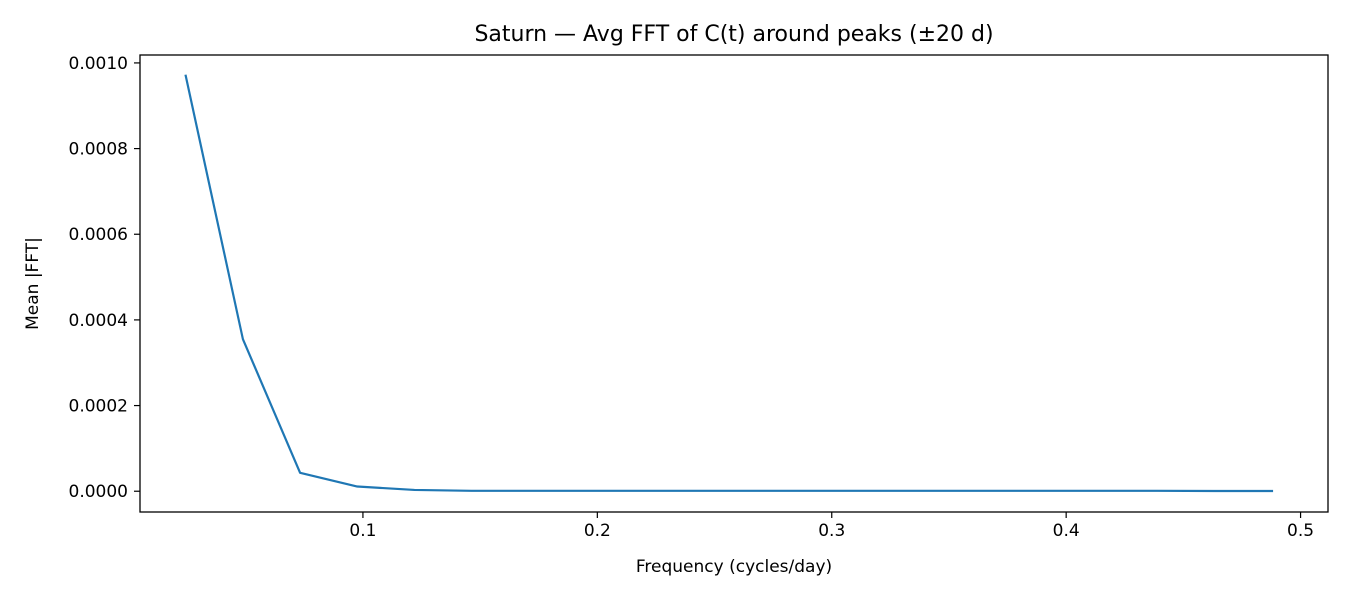 This screenshot has width=1350, height=600. I want to click on x-tick-label: 0.4, so click(1066, 531).